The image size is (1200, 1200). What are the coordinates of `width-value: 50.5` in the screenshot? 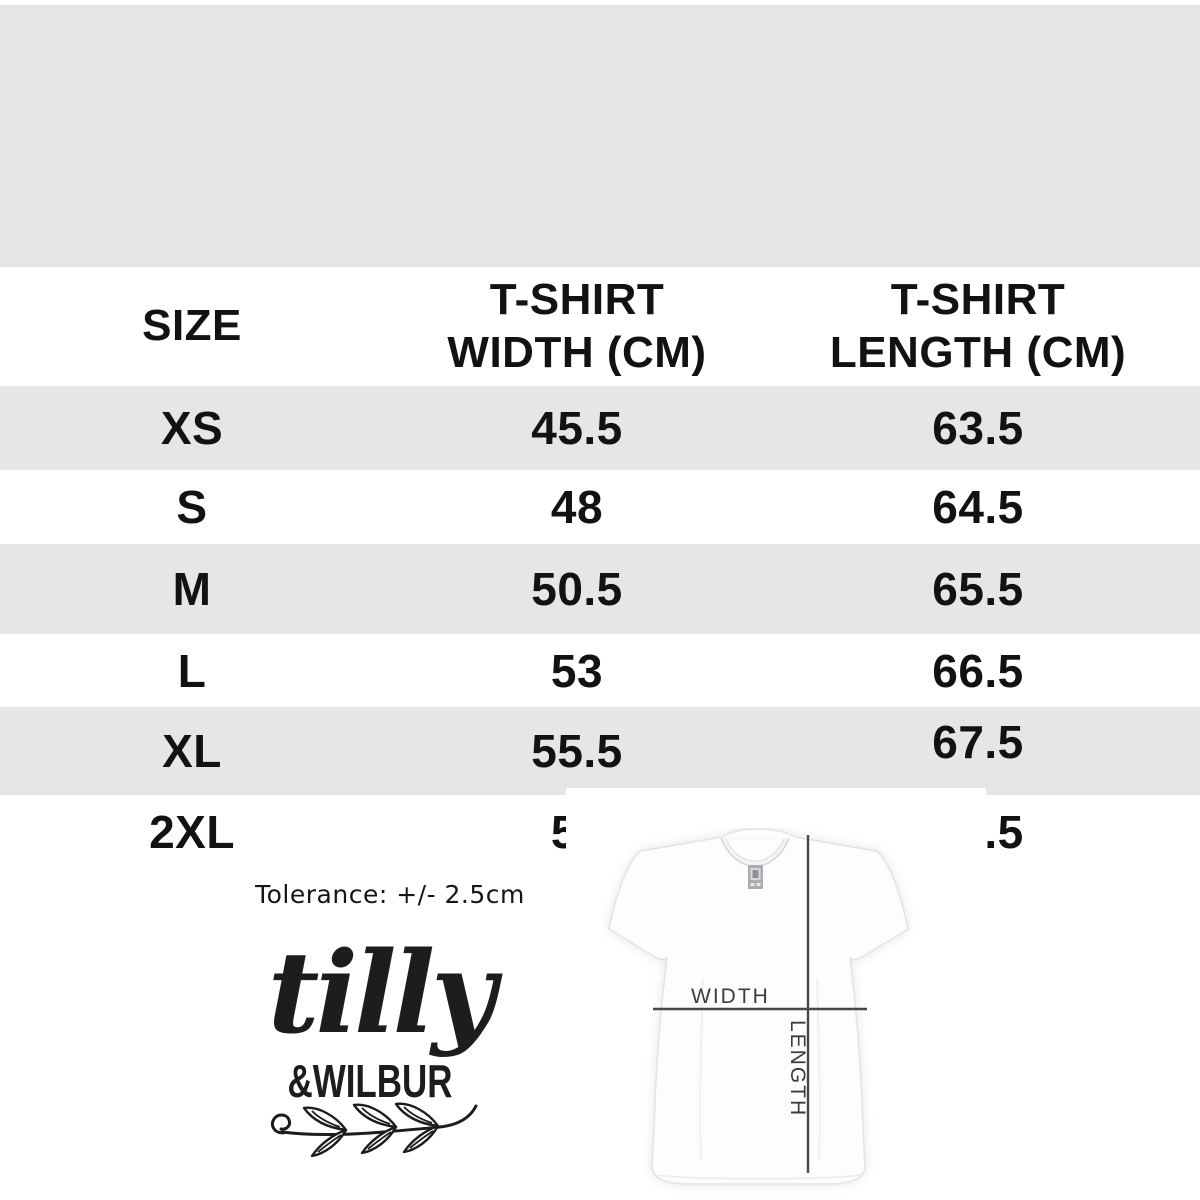 It's located at (577, 589).